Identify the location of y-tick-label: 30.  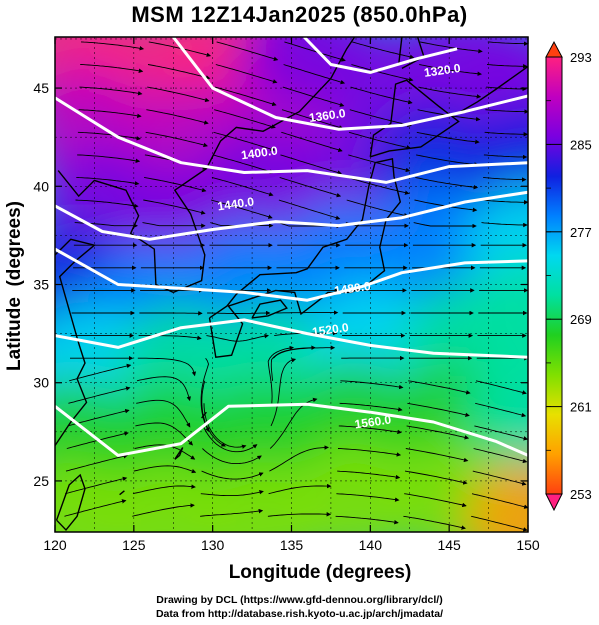
(41, 383).